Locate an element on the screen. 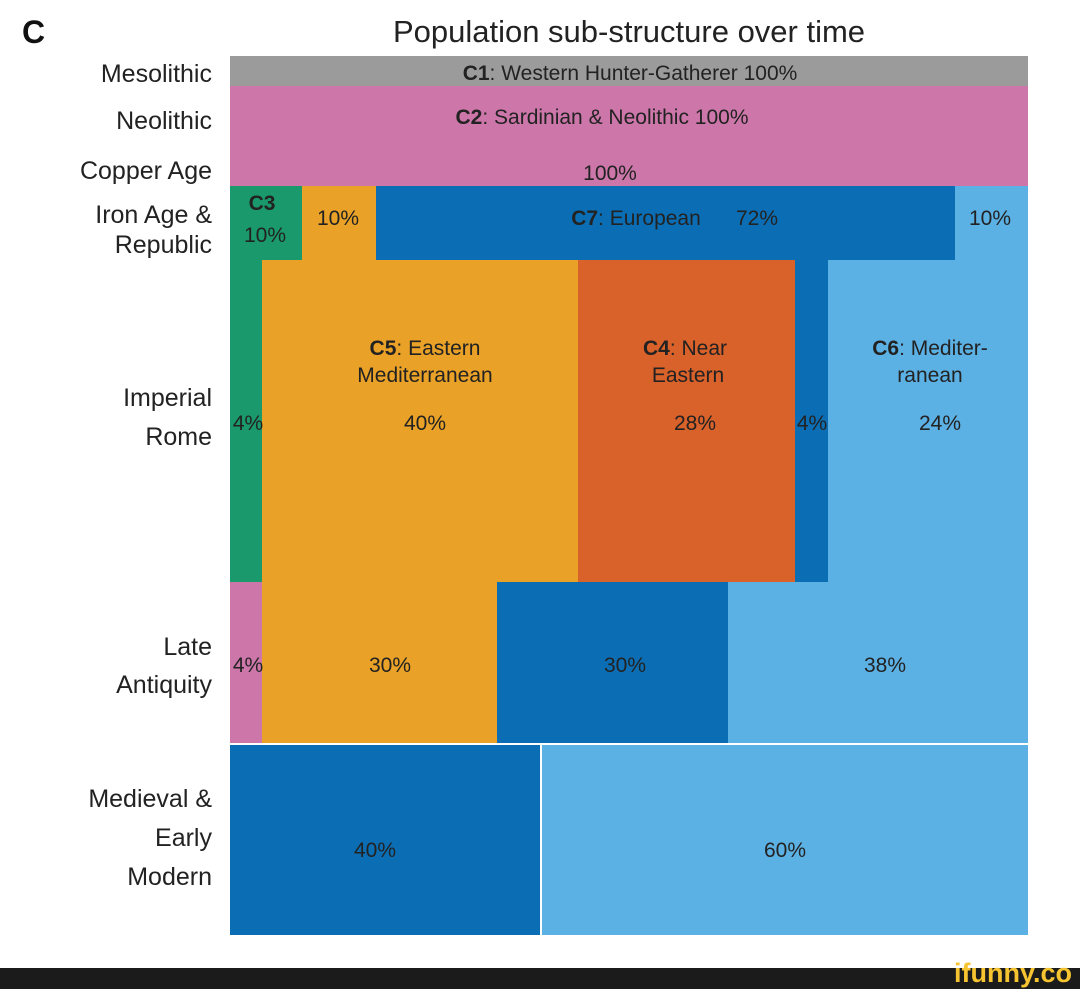 Image resolution: width=1080 pixels, height=989 pixels. label-late-c6-pct: 38% is located at coordinates (885, 665).